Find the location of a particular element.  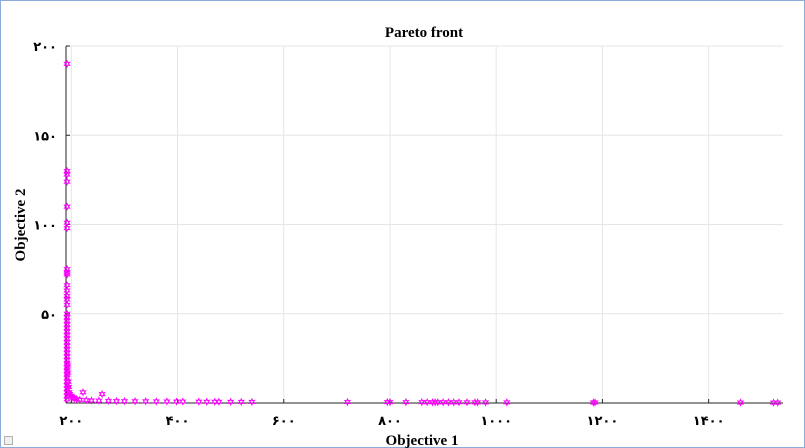

chart-title: Pareto front is located at coordinates (424, 33).